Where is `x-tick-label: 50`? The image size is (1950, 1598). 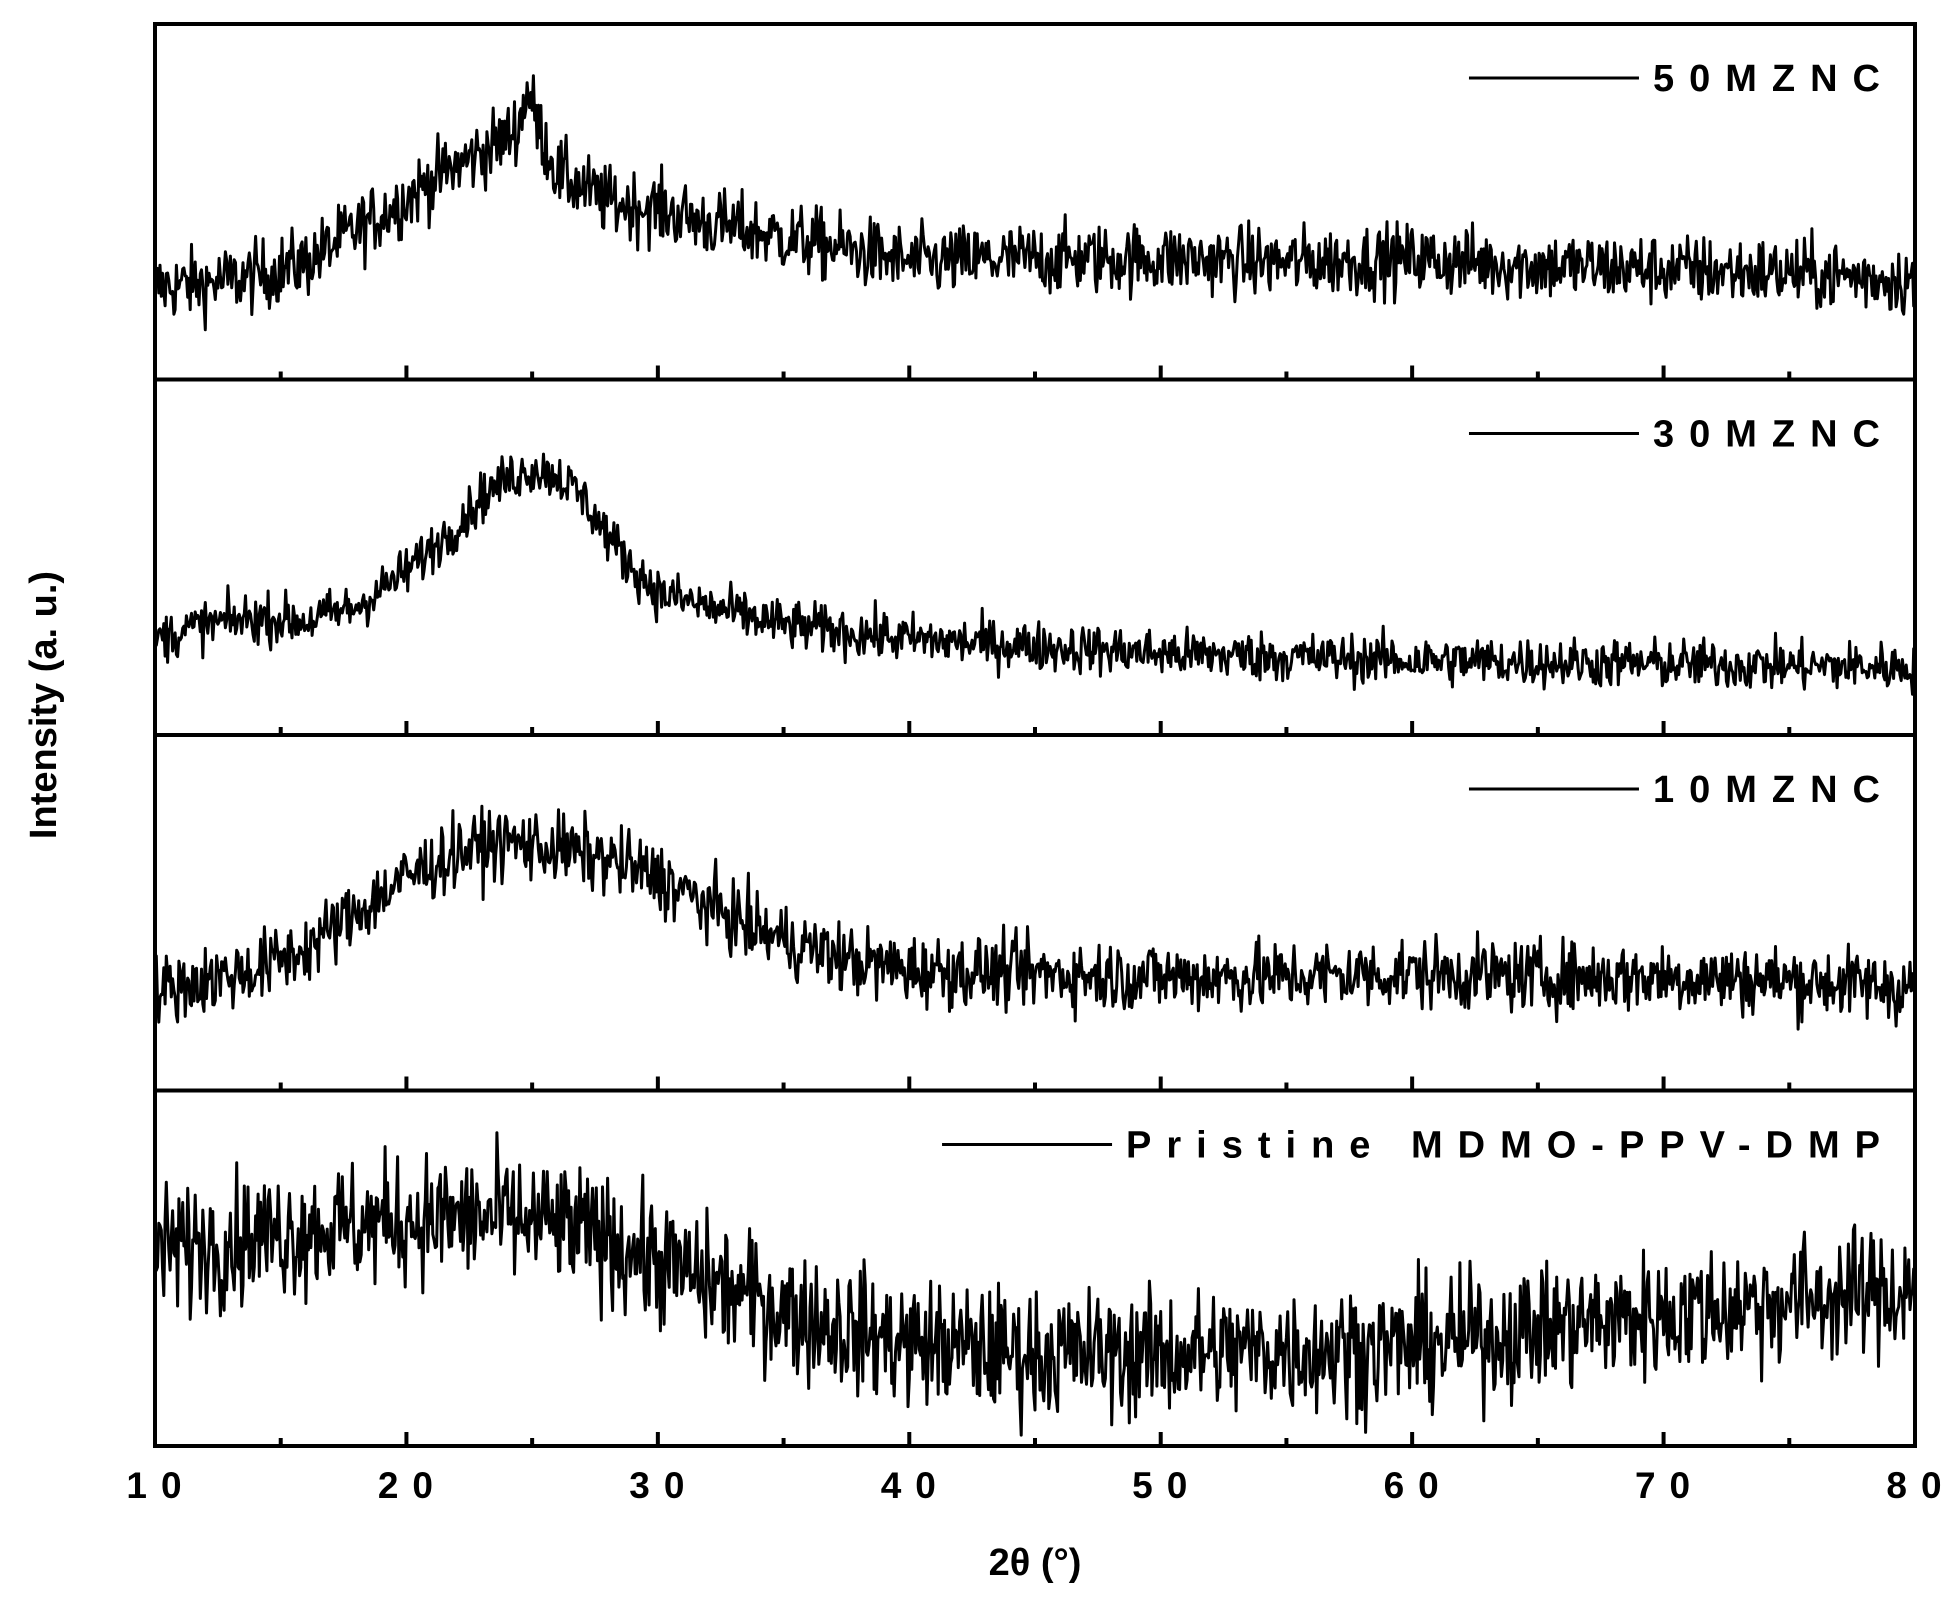 x-tick-label: 50 is located at coordinates (1166, 1485).